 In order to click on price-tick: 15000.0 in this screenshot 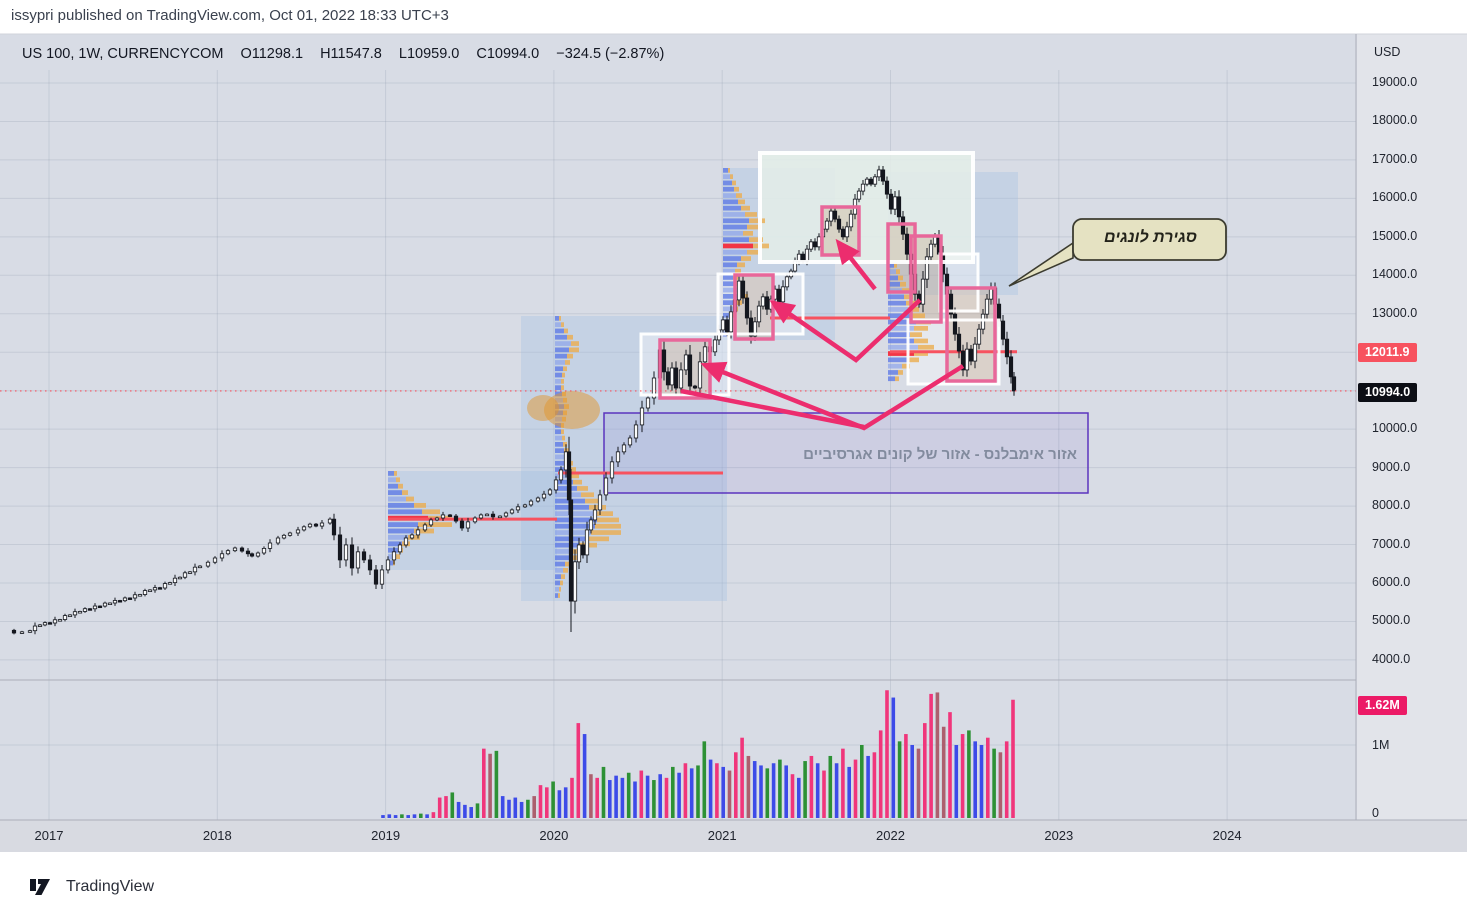, I will do `click(1395, 235)`.